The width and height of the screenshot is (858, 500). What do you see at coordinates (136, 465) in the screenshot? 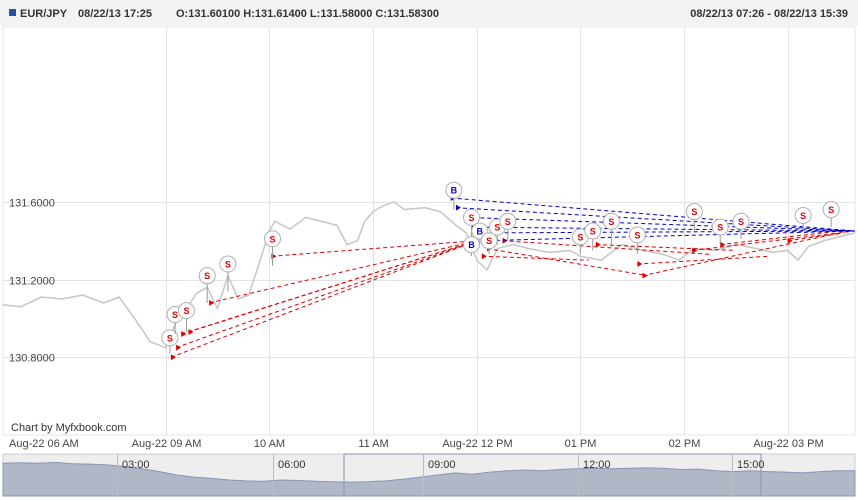
I see `navigator-tick-label: 03:00` at bounding box center [136, 465].